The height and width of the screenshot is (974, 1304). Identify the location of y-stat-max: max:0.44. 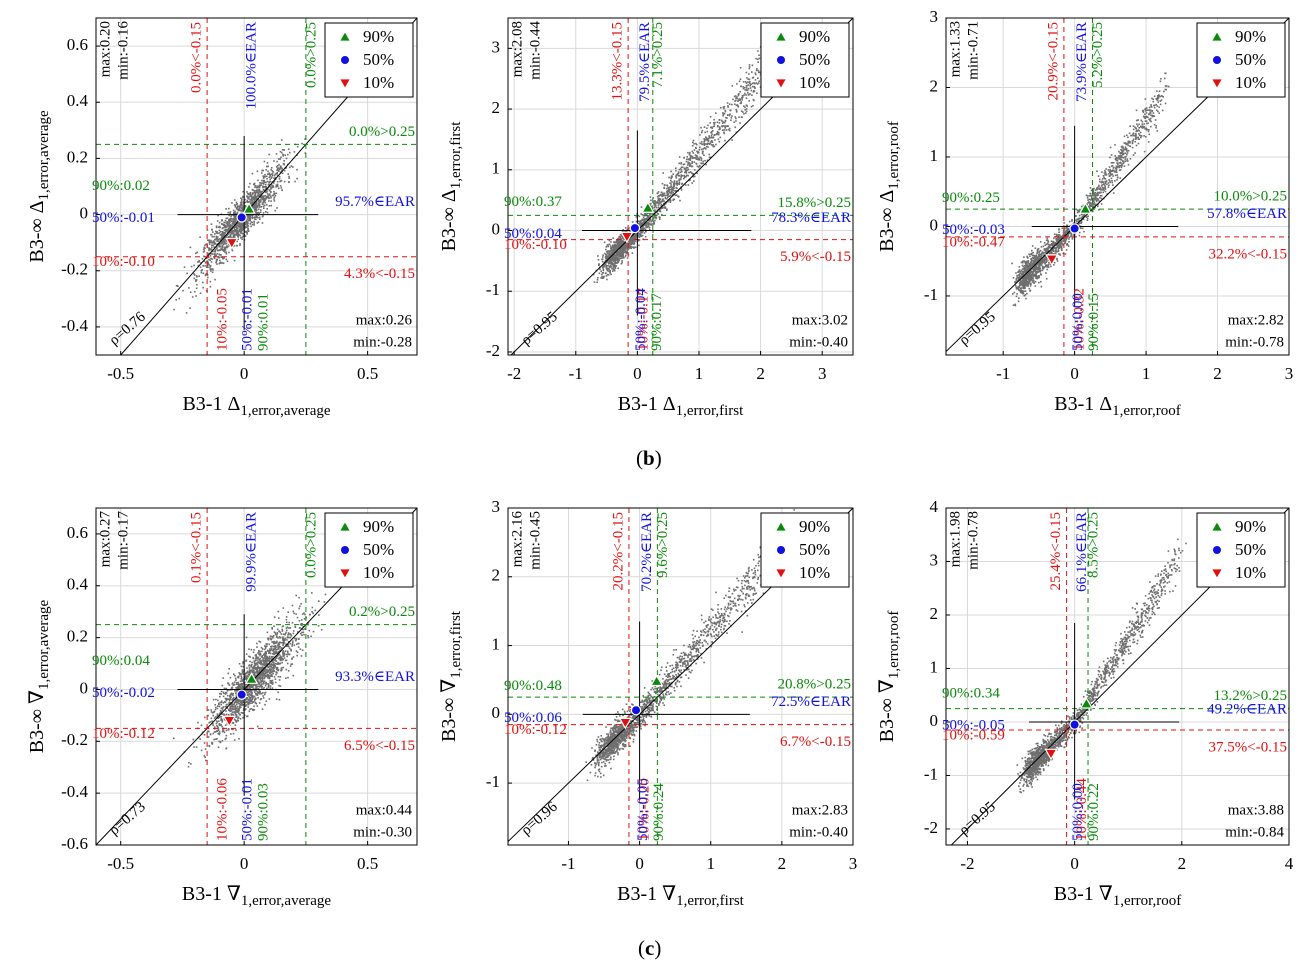
(384, 810).